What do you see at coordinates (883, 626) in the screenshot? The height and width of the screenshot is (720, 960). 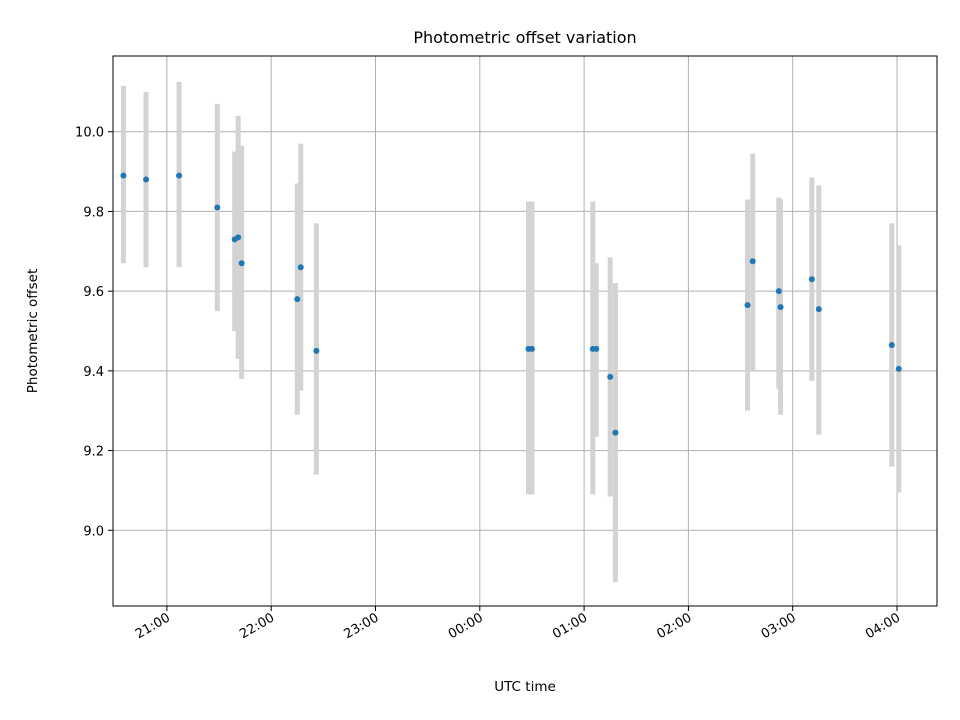 I see `x-tick-label: 04:00` at bounding box center [883, 626].